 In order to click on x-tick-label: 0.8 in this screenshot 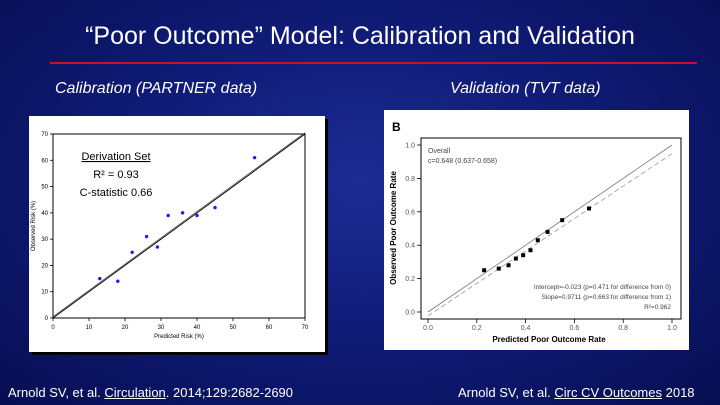, I will do `click(623, 328)`.